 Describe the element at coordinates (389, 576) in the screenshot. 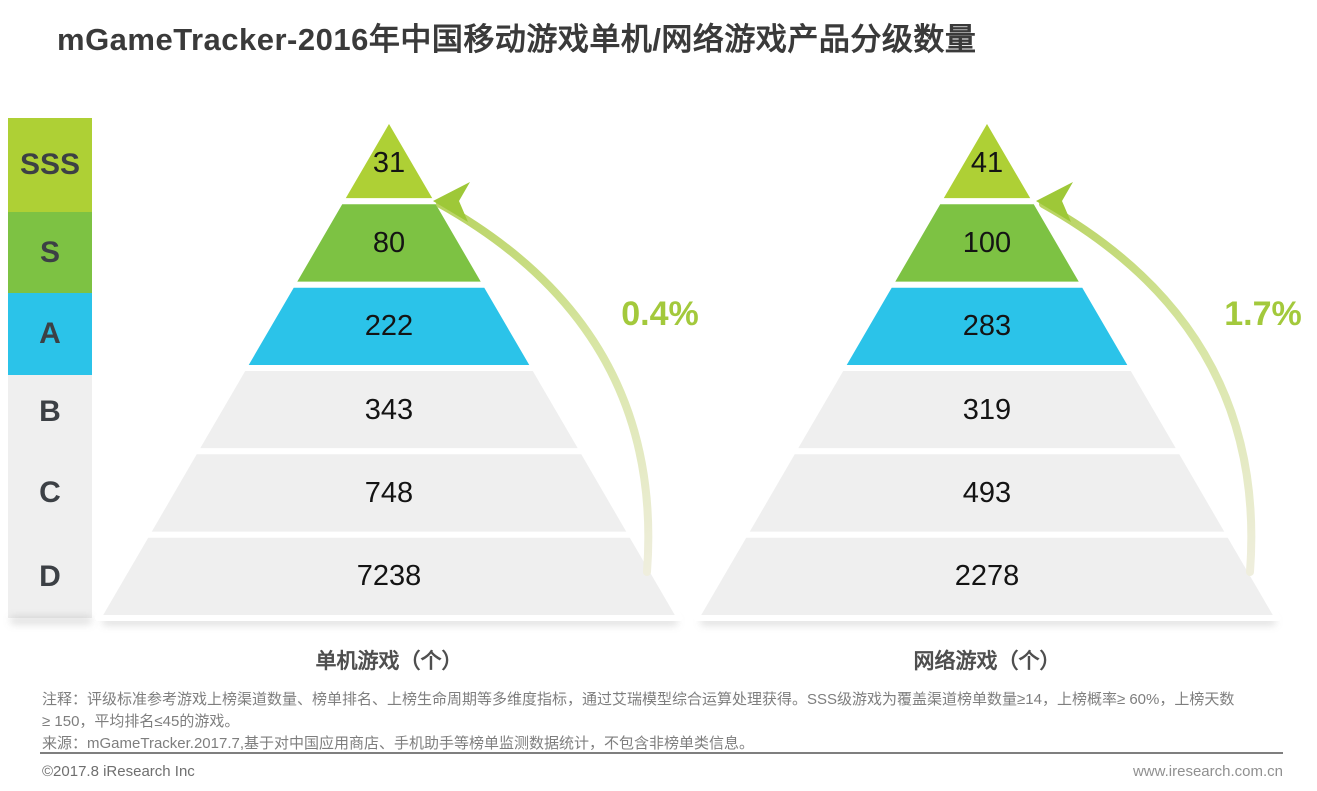

I see `tier-value-d: 7238` at that location.